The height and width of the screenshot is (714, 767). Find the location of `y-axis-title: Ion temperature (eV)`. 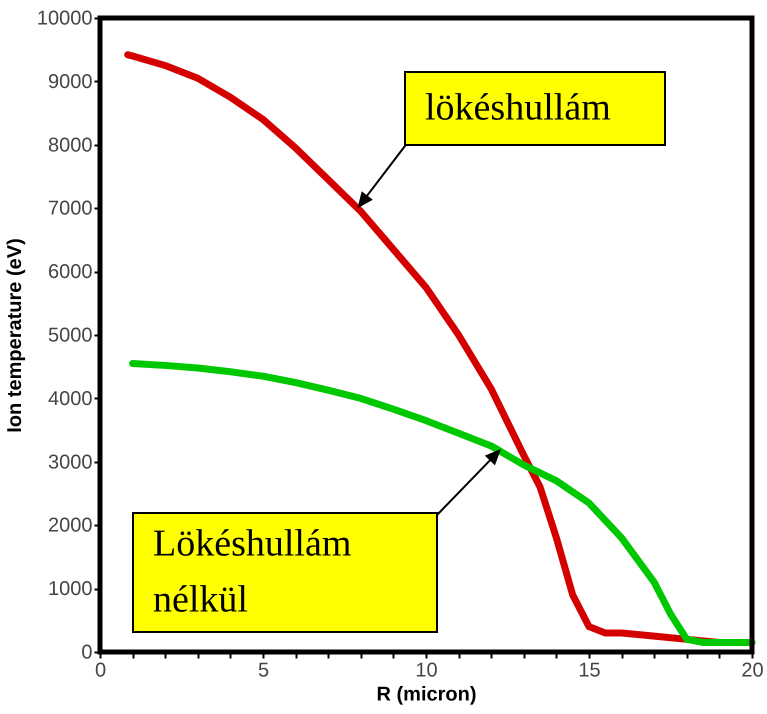

y-axis-title: Ion temperature (eV) is located at coordinates (15, 335).